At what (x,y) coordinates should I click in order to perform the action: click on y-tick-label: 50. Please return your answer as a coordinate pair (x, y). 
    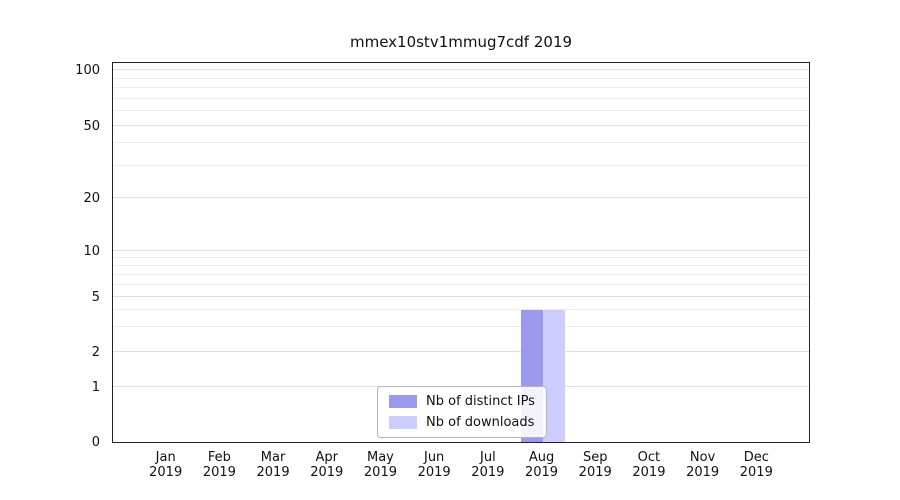
    Looking at the image, I should click on (91, 126).